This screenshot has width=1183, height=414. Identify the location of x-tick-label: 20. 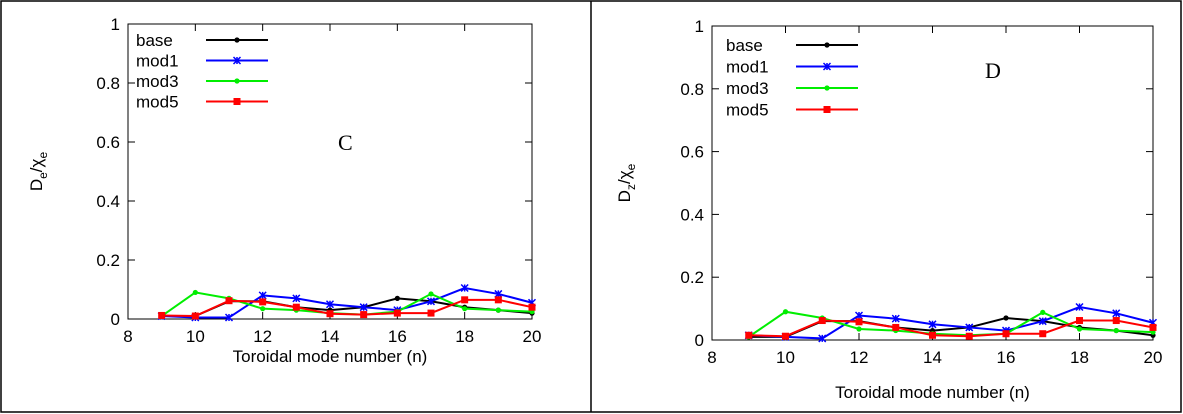
(1153, 357).